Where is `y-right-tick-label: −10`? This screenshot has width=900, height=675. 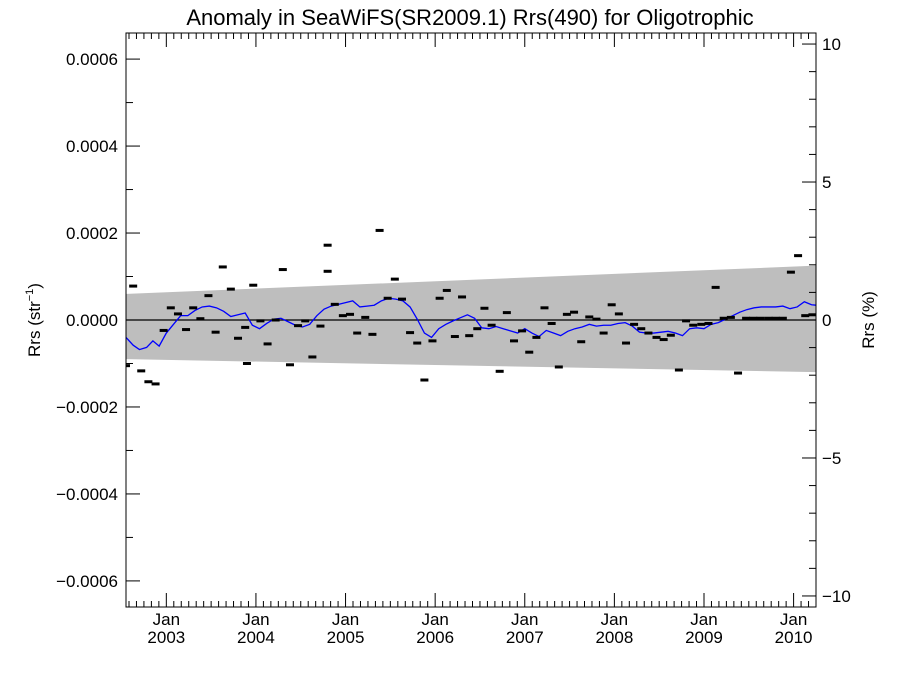 y-right-tick-label: −10 is located at coordinates (836, 596).